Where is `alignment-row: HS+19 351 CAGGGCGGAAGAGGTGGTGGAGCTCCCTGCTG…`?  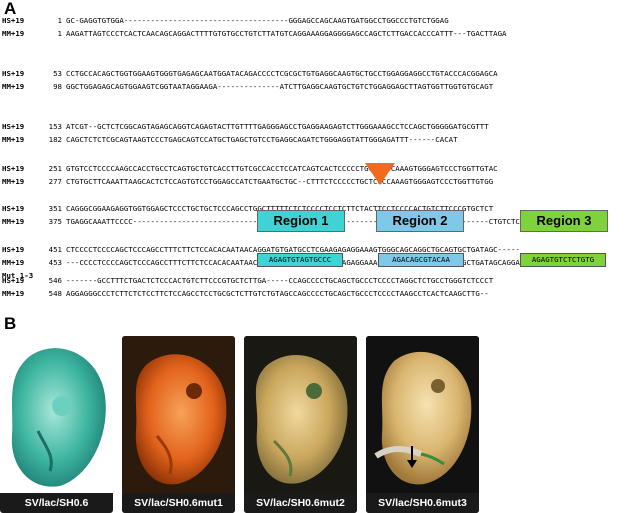
alignment-row: HS+19 351 CAGGGCGGAAGAGGTGGTGGAGCTCCCTGCTG… is located at coordinates (247, 208).